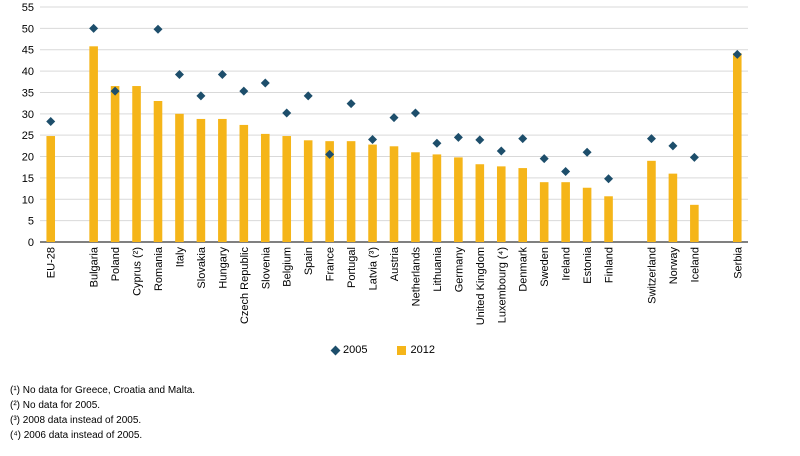  What do you see at coordinates (695, 264) in the screenshot?
I see `x-tick-label: Iceland` at bounding box center [695, 264].